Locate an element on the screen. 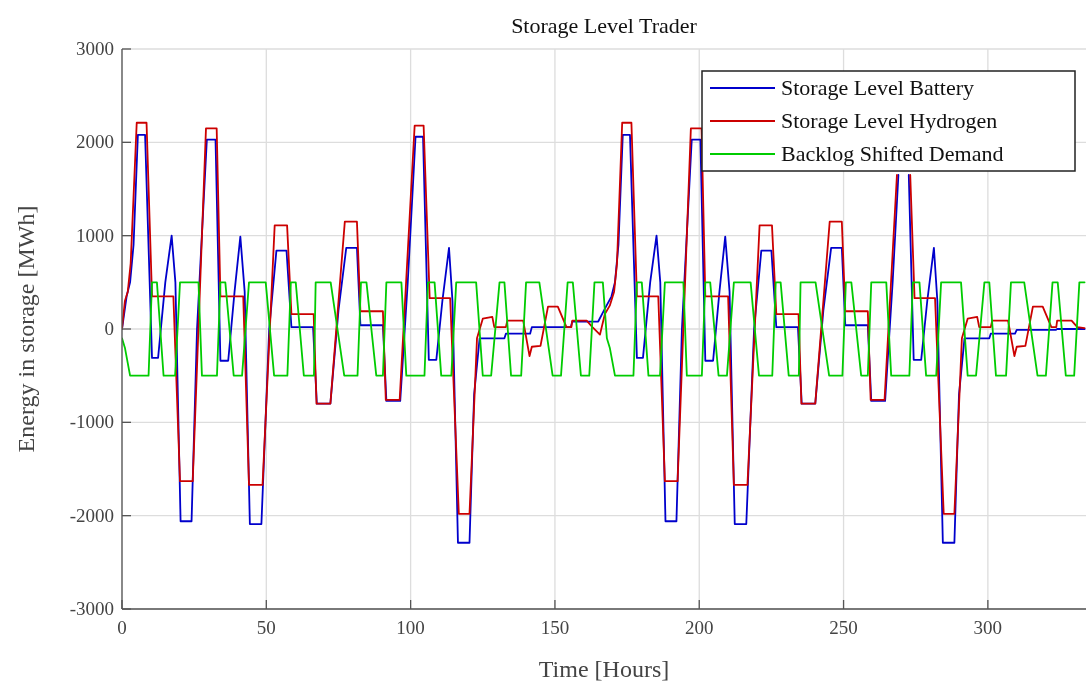 This screenshot has width=1086, height=687. legend-label: Storage Level Battery is located at coordinates (878, 87).